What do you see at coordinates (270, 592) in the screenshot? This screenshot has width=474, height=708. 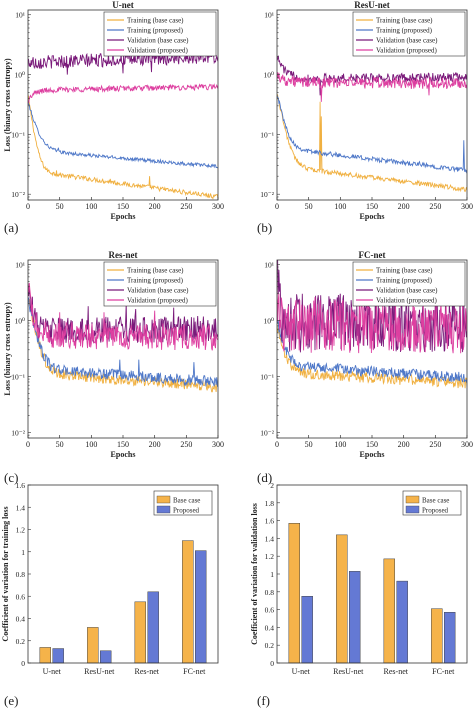 I see `y-tick-label: 0.8` at bounding box center [270, 592].